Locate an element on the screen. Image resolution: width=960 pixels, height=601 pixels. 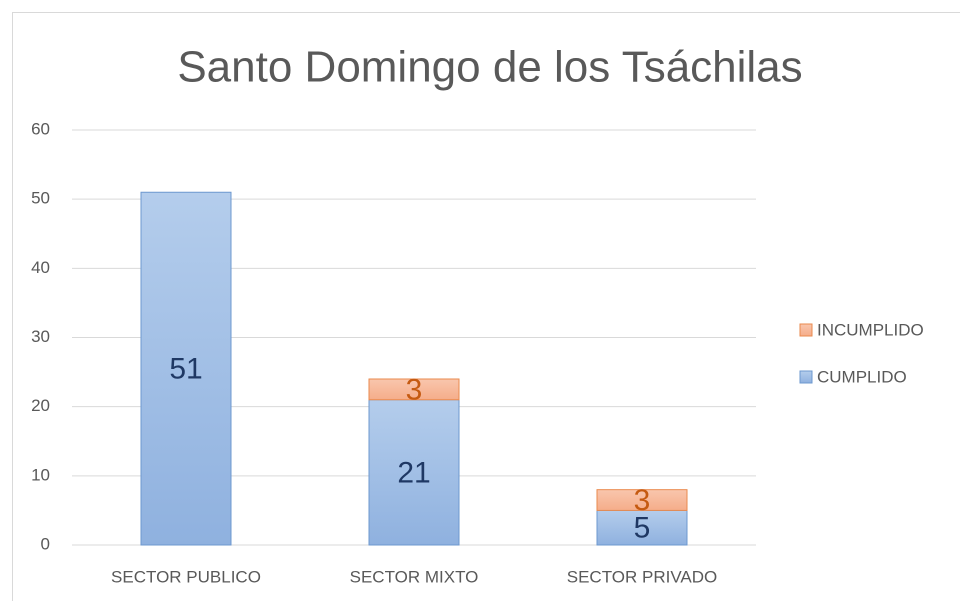
y-tick-label: 40 is located at coordinates (40, 267).